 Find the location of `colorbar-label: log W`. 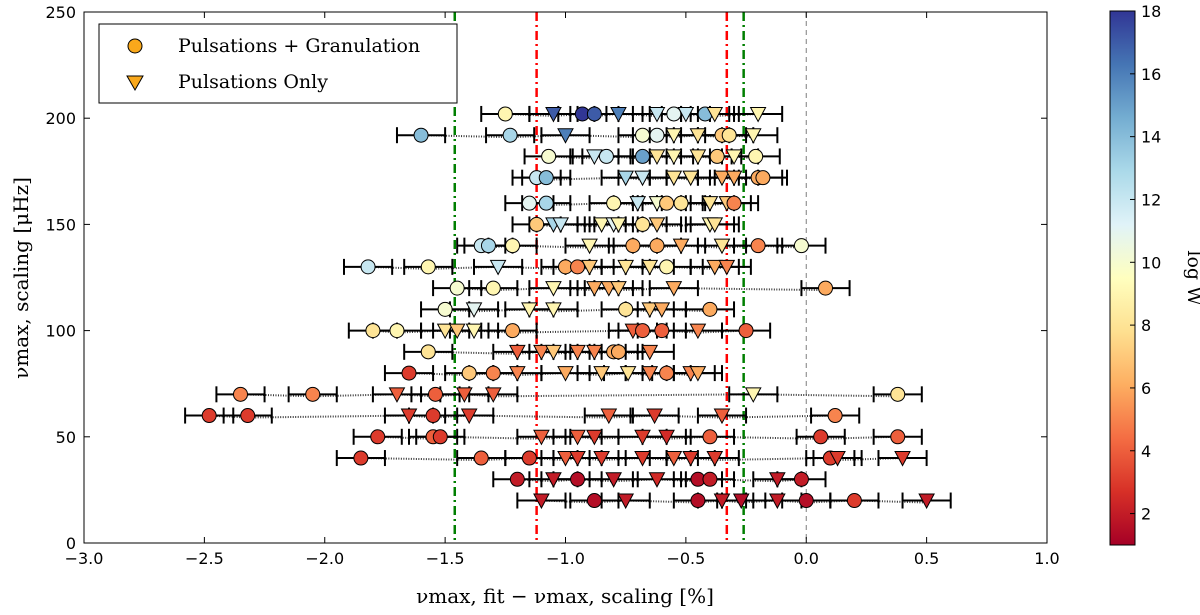

colorbar-label: log W is located at coordinates (1191, 278).